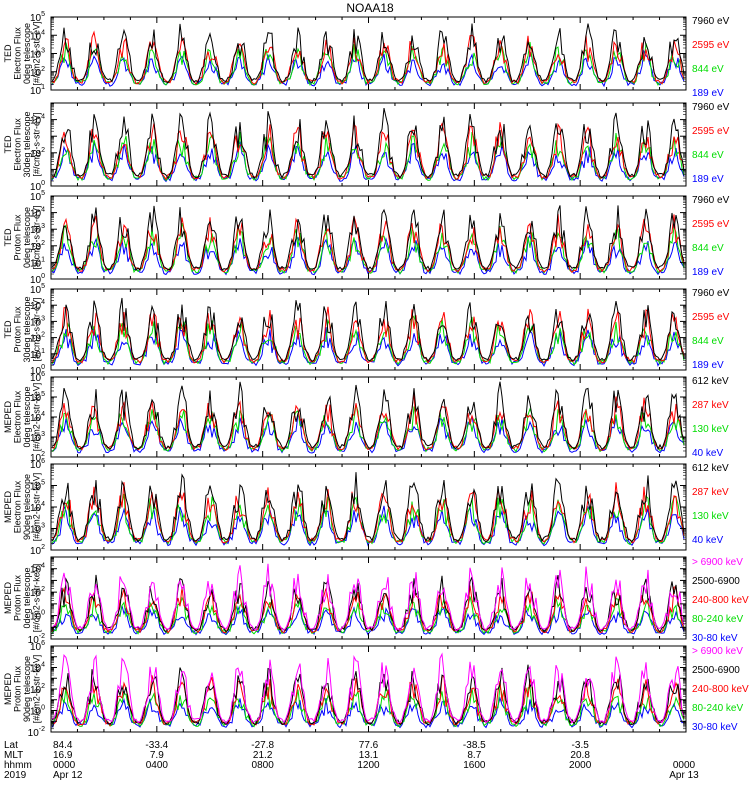  I want to click on x-tick-label: 7.9, so click(157, 755).